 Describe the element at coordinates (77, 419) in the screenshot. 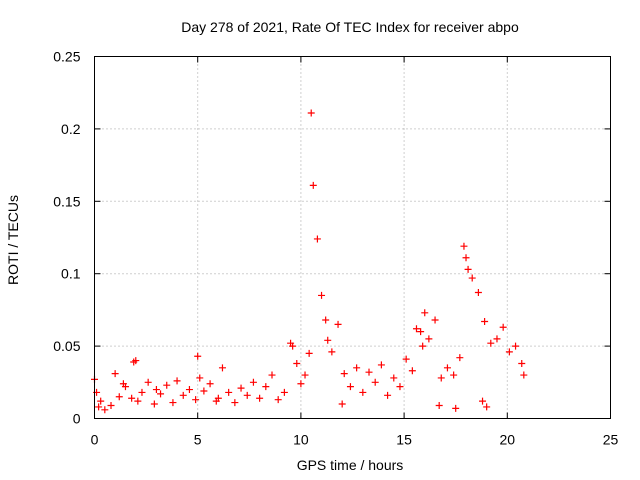

I see `y-tick-label: 0` at that location.